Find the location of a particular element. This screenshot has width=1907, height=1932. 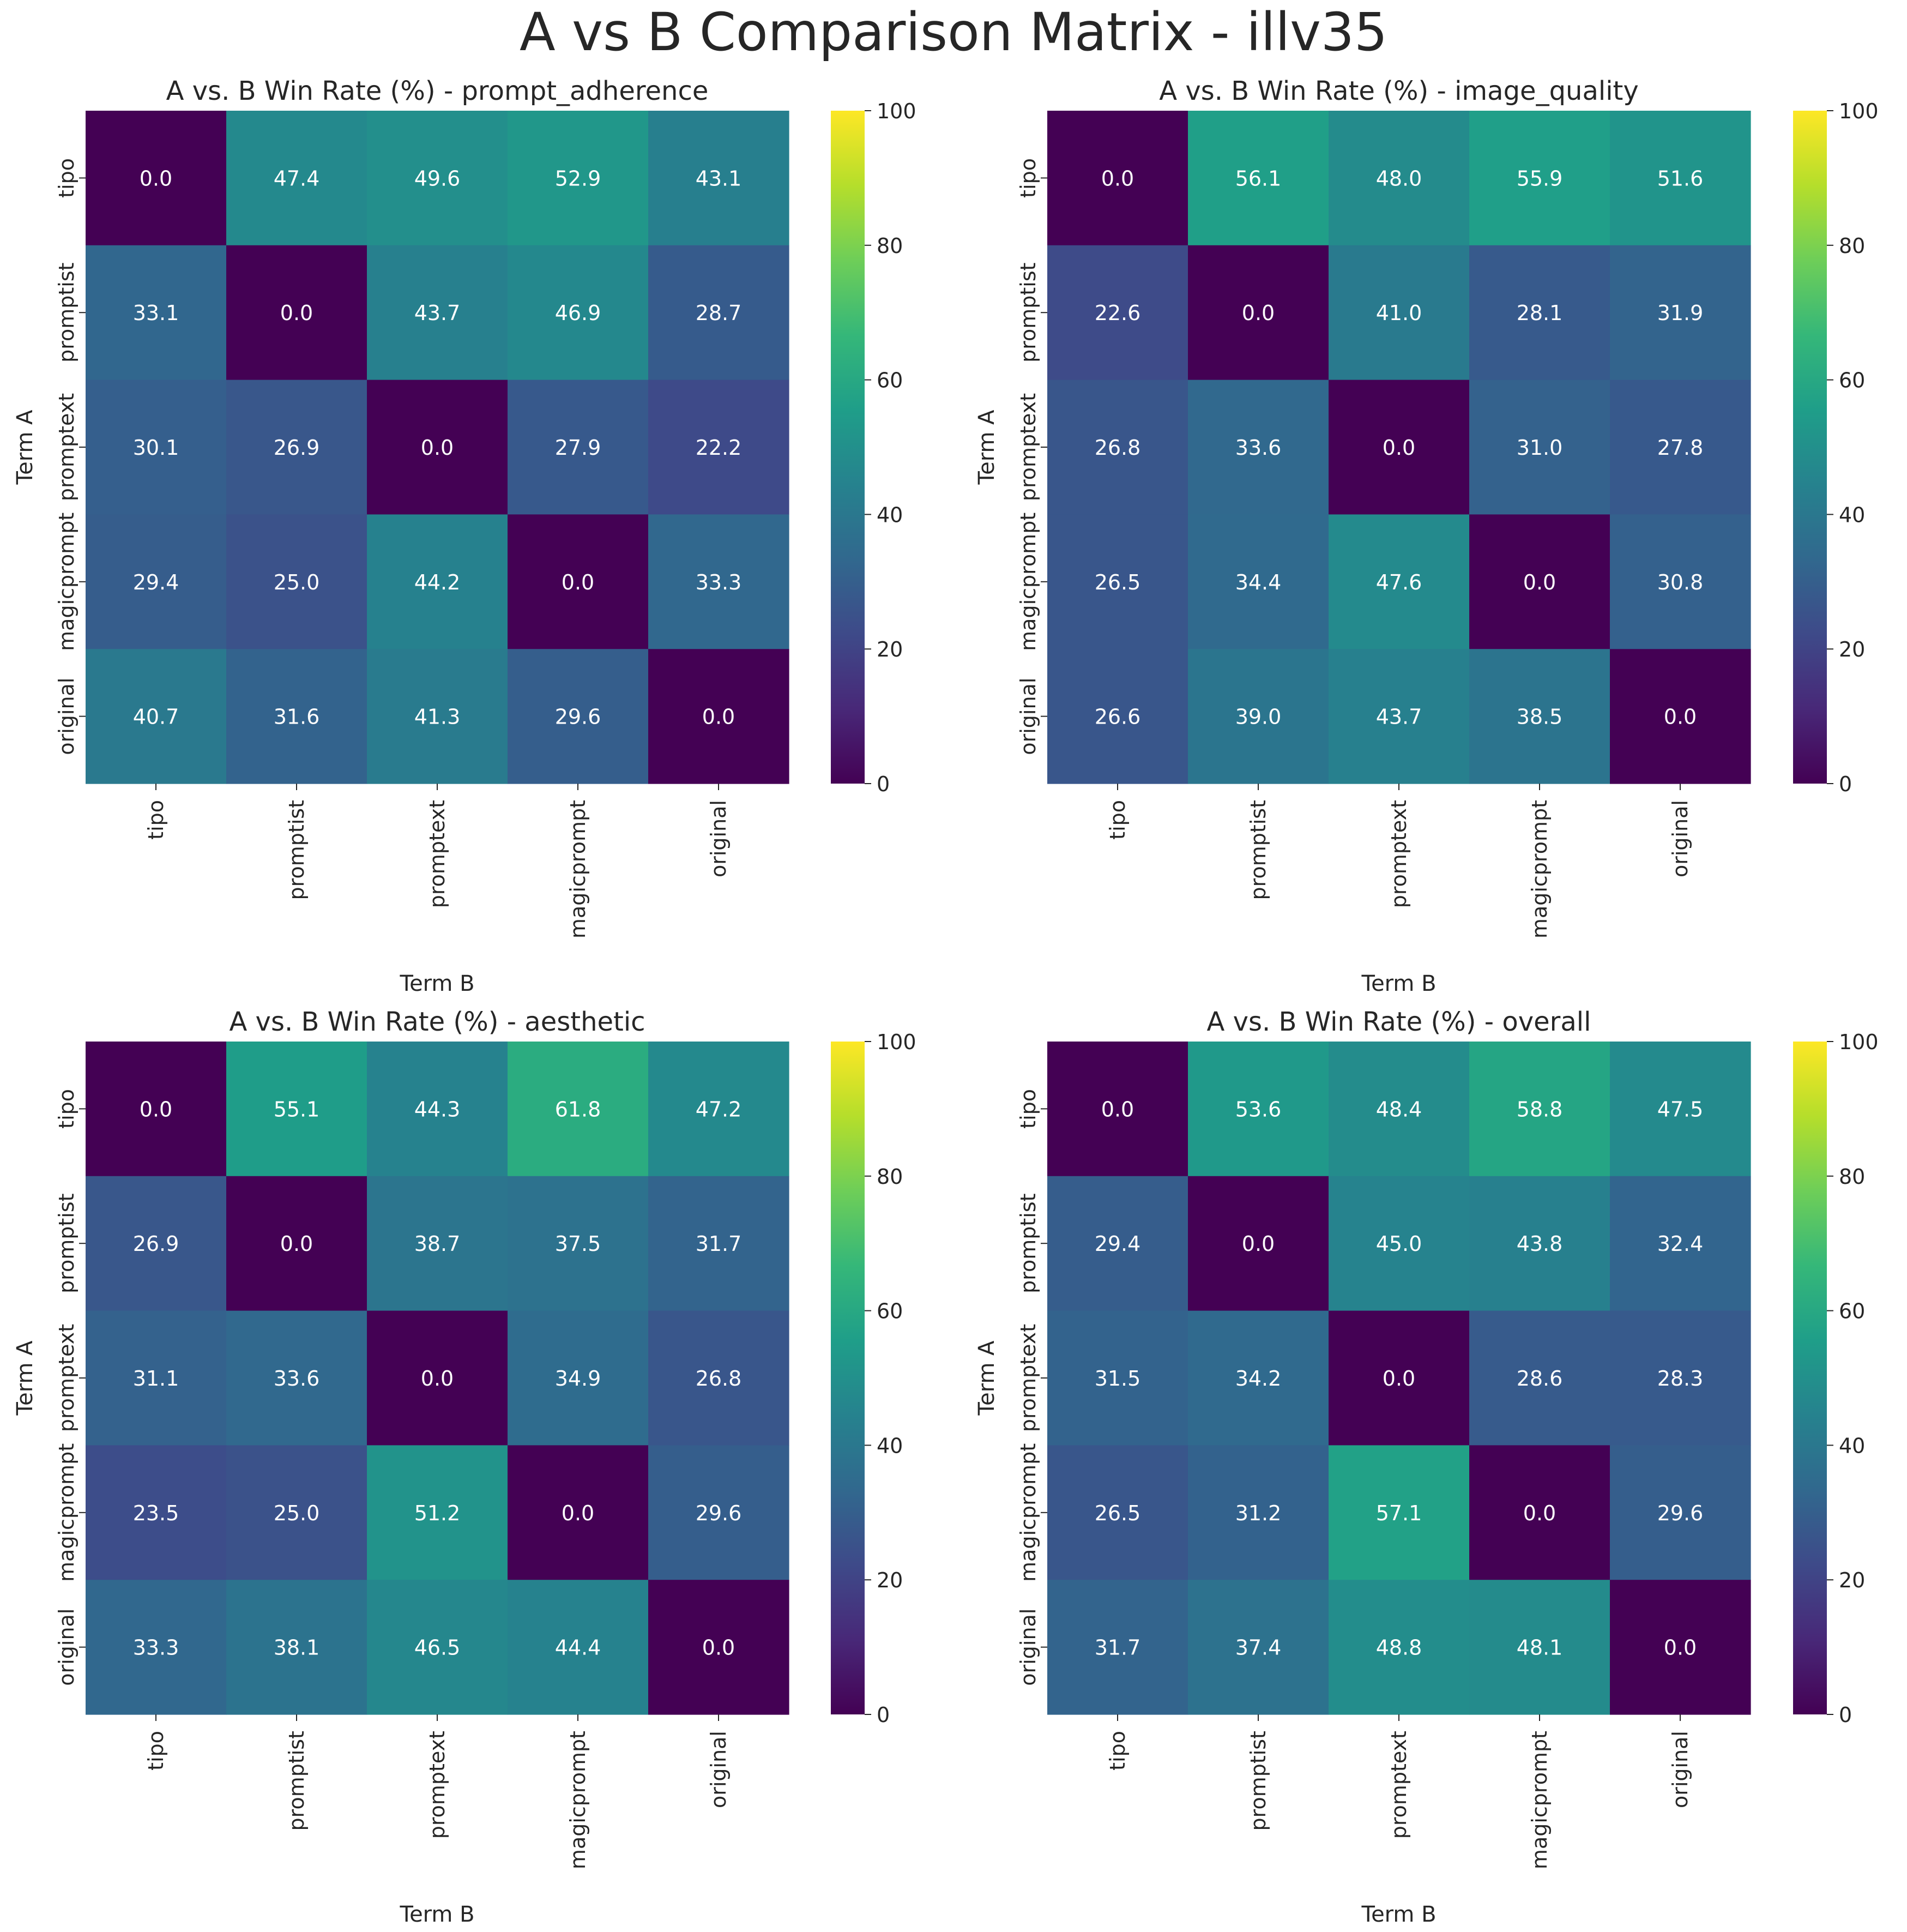

cell-value: 44.2 is located at coordinates (437, 582).